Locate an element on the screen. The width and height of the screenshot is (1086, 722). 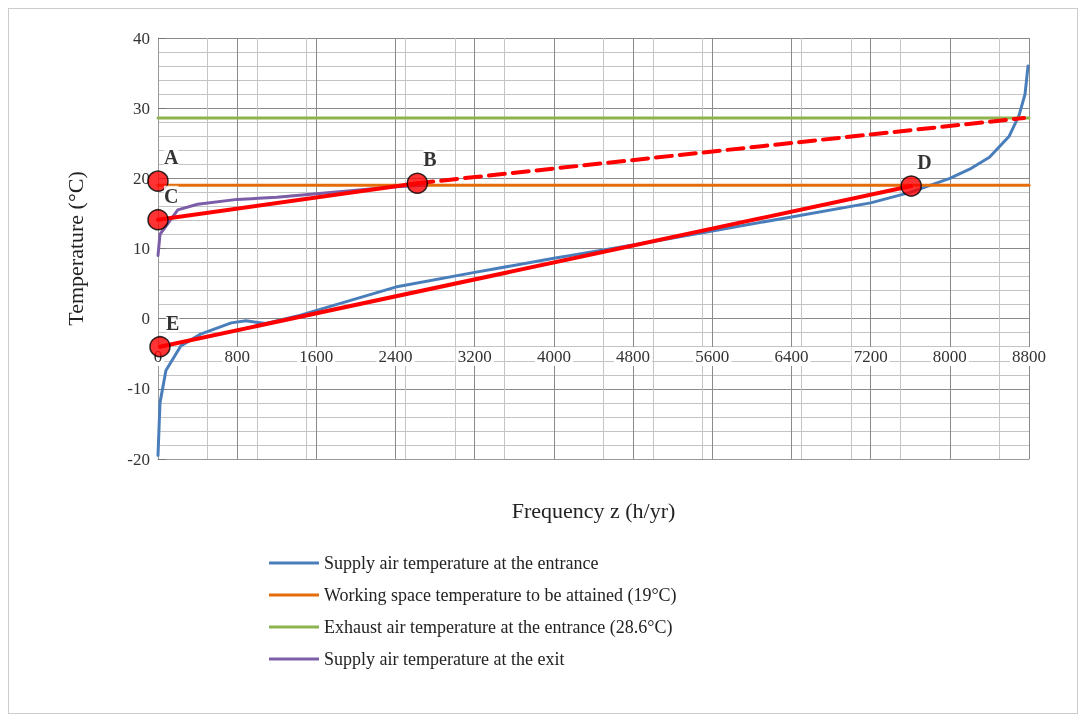
annotation: A is located at coordinates (171, 157).